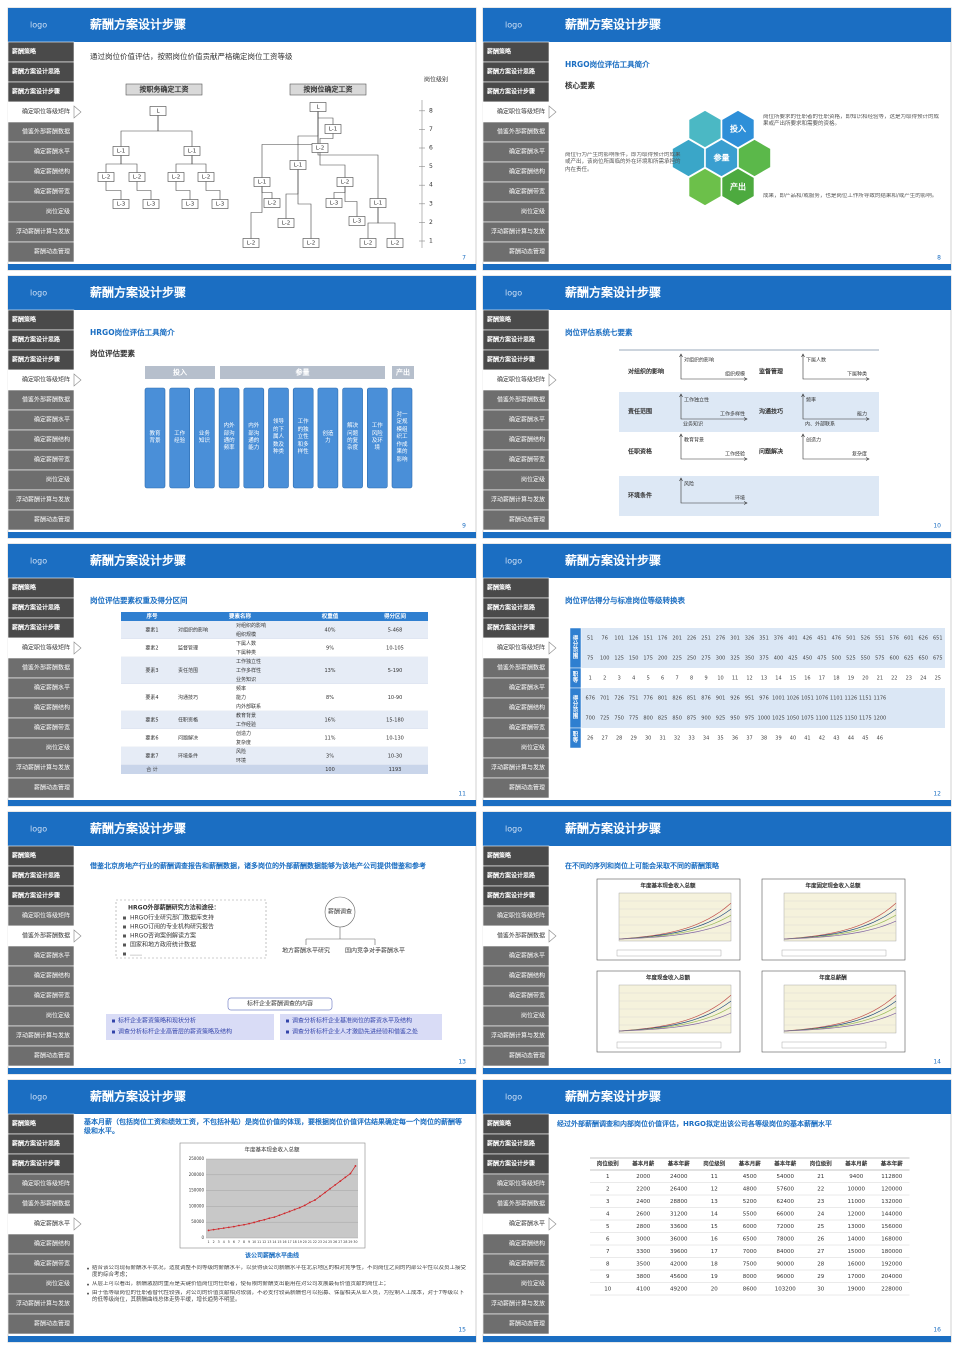 This screenshot has width=960, height=1352. Describe the element at coordinates (851, 679) in the screenshot. I see `cell: 19` at that location.